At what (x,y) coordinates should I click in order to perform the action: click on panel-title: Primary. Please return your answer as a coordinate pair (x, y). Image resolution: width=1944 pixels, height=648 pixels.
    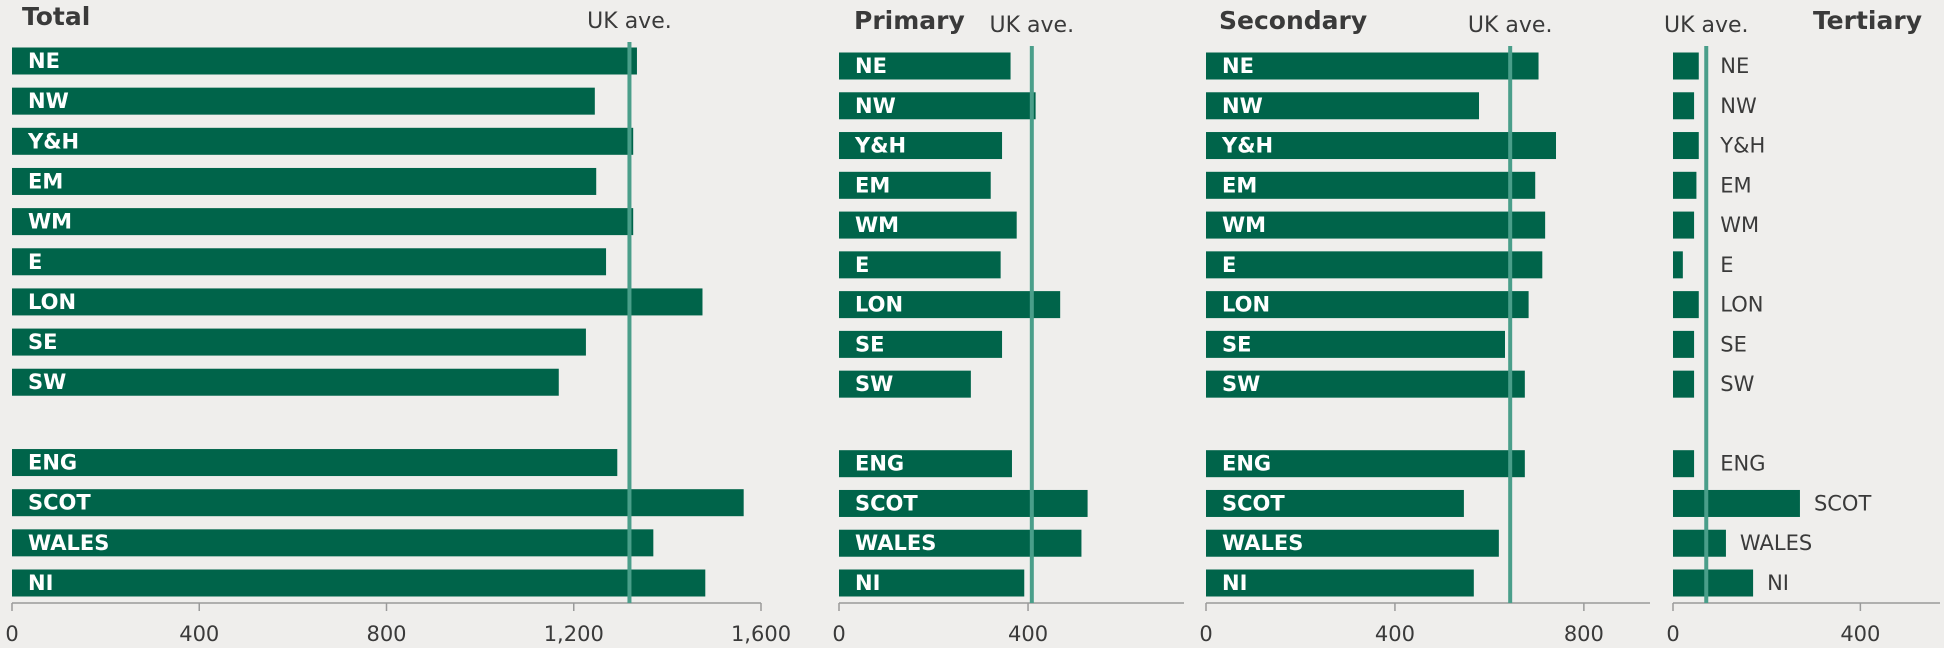
    Looking at the image, I should click on (909, 20).